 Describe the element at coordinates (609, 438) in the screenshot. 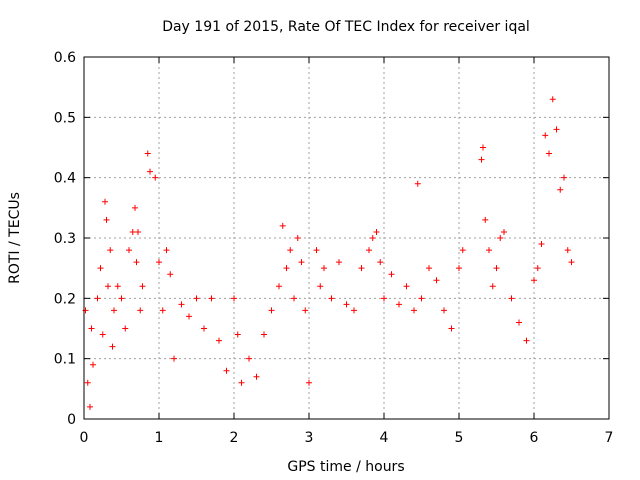

I see `x-tick-label: 7` at that location.